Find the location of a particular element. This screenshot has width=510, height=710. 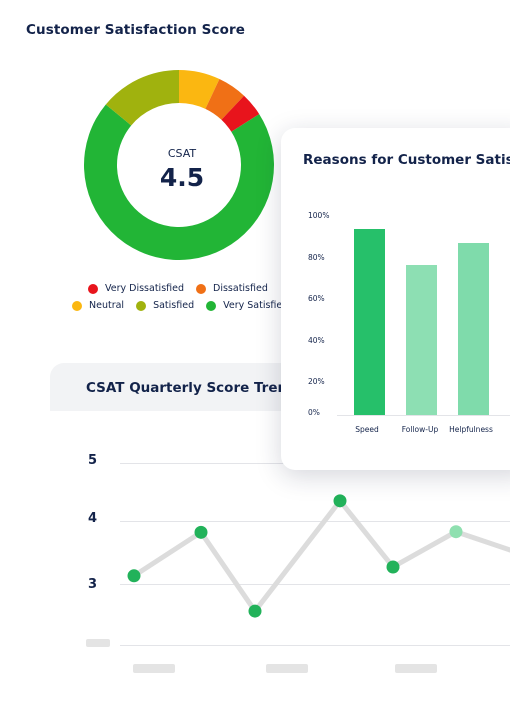

satisfaction-title: Customer Satisfaction Score is located at coordinates (135, 30).